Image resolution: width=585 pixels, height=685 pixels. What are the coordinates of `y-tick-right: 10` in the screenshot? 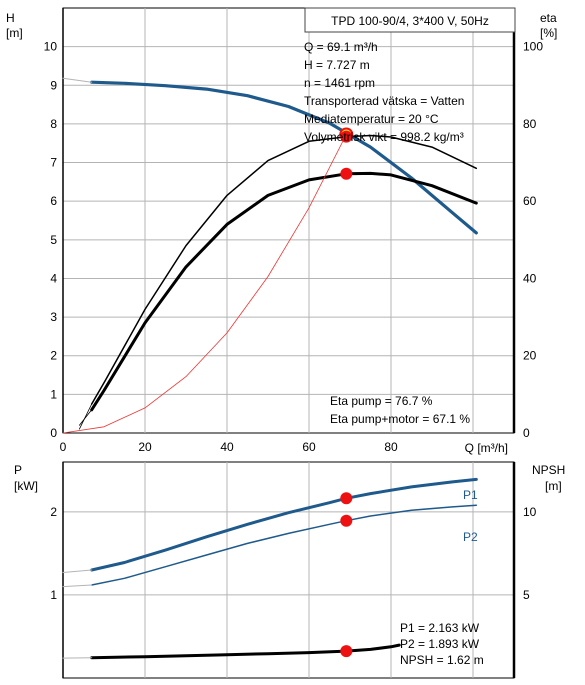 It's located at (530, 512).